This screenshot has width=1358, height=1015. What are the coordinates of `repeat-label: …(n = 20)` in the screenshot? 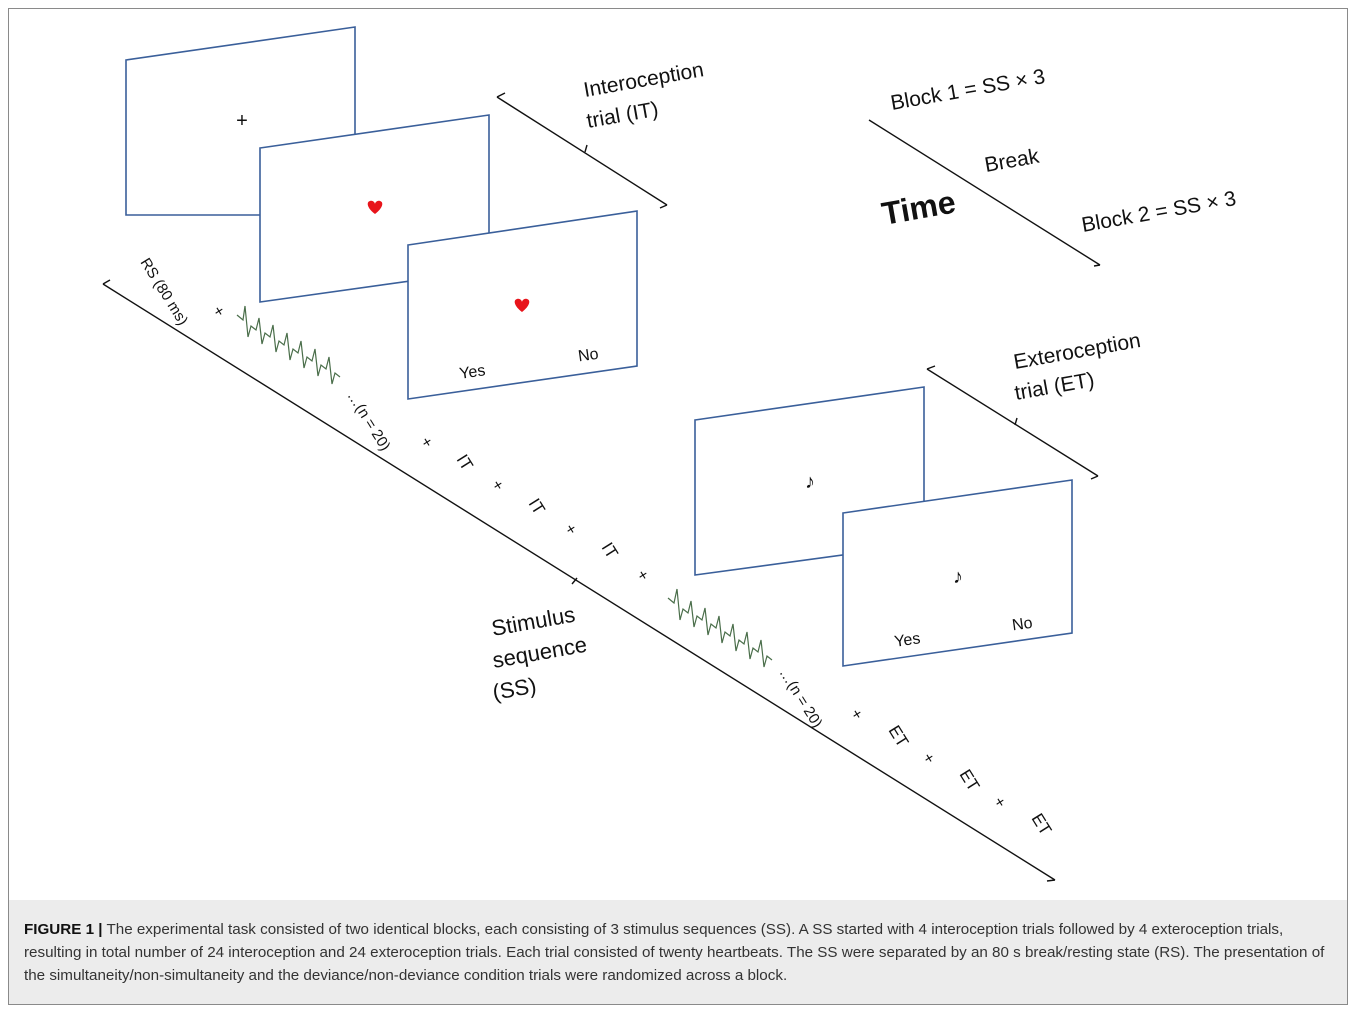 It's located at (369, 421).